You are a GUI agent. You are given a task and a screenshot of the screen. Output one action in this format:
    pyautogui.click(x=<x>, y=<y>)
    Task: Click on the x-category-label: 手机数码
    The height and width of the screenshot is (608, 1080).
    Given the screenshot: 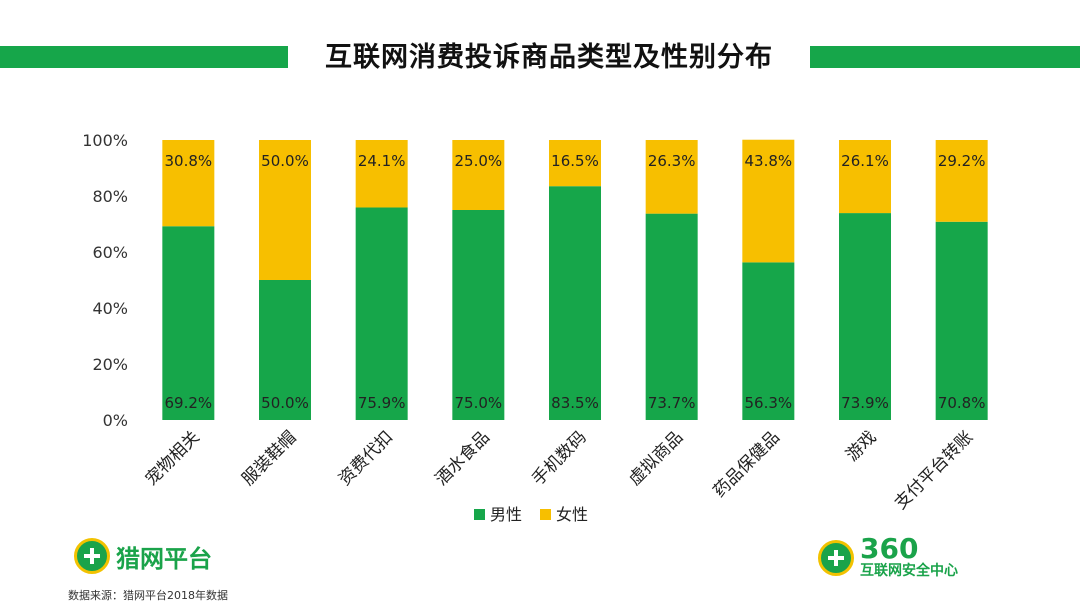 What is the action you would take?
    pyautogui.click(x=559, y=458)
    